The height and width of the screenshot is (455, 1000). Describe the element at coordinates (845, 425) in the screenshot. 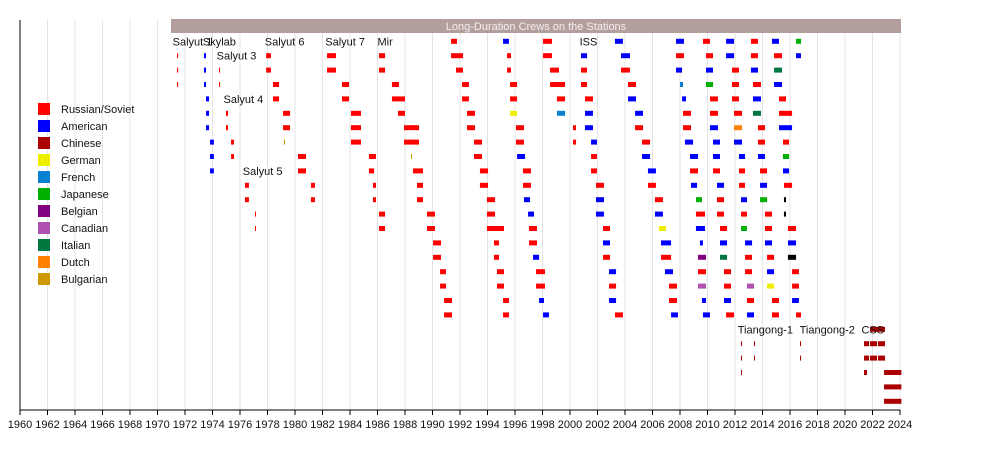

I see `x-tick-label: 2020` at that location.